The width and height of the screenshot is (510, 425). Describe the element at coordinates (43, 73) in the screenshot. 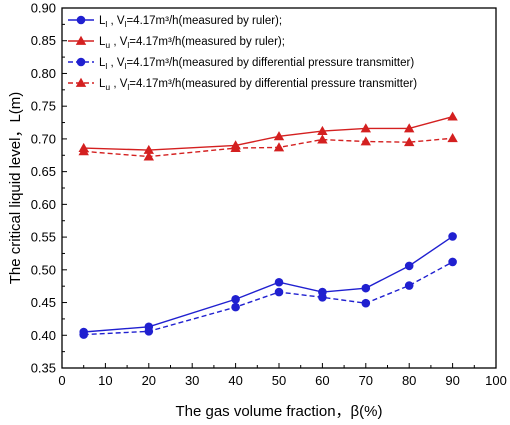

I see `y-tick-label: 0.80` at that location.